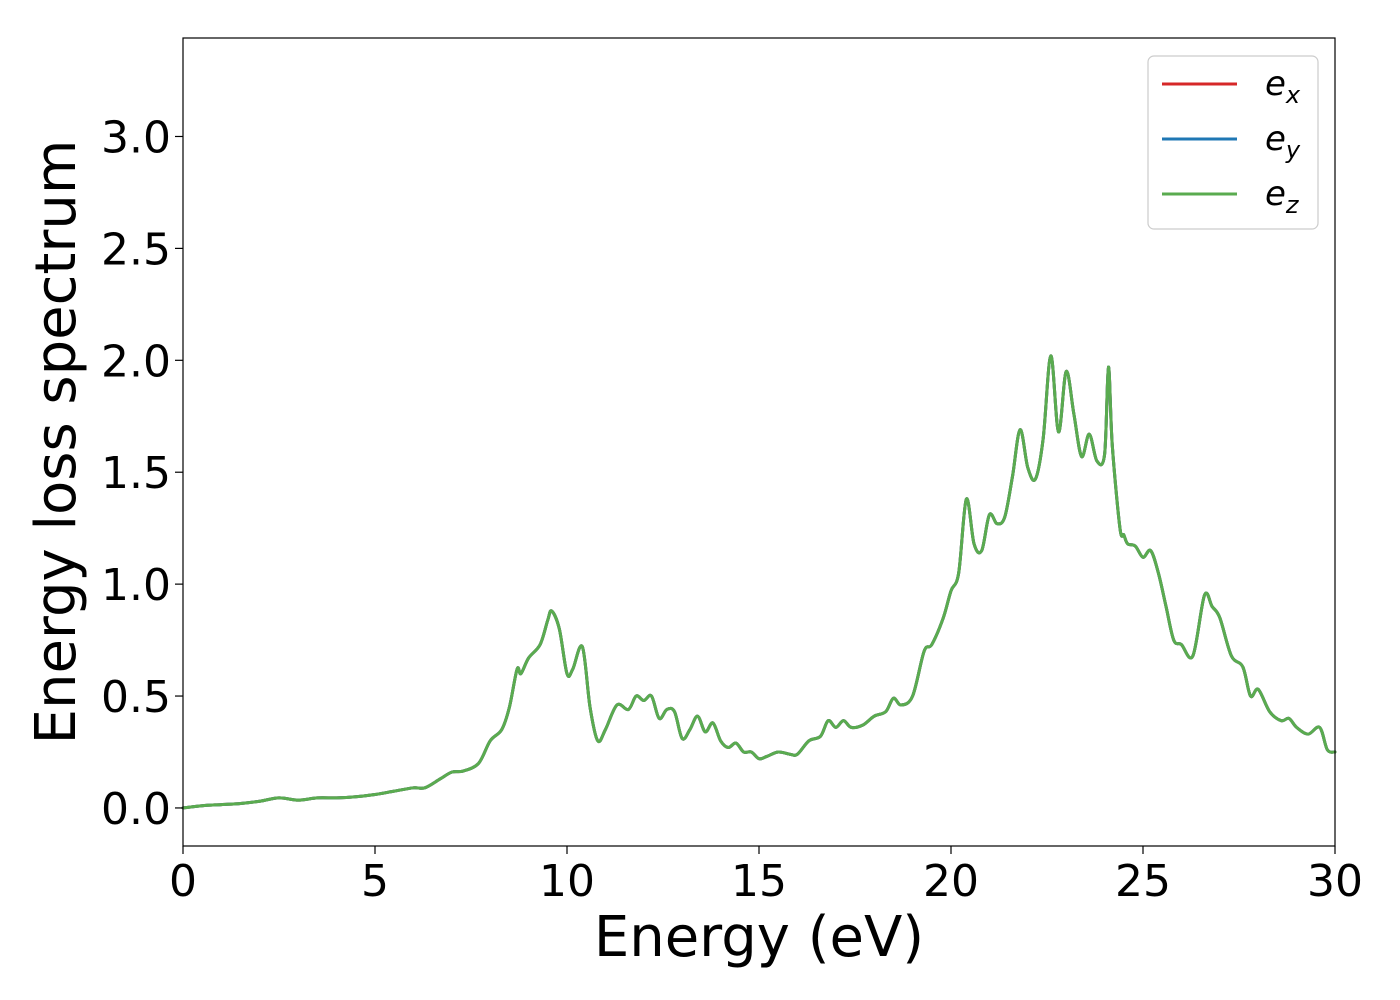  I want to click on legend: ex ey ez, so click(1233, 142).